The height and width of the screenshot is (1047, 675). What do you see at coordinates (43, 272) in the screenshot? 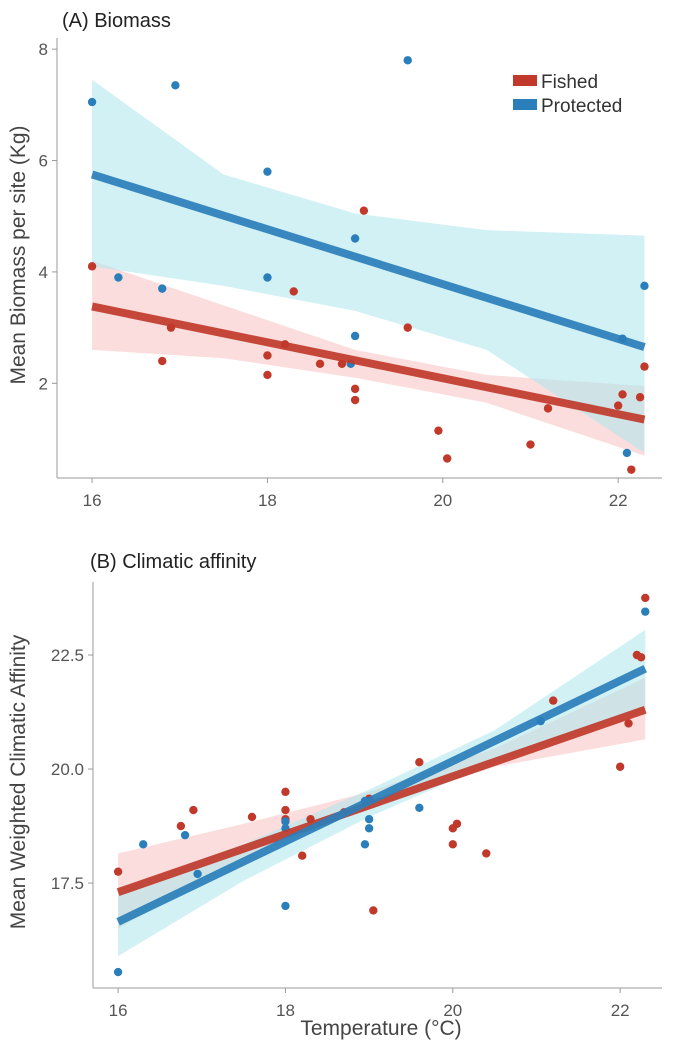
I see `y-tick-label: 4` at bounding box center [43, 272].